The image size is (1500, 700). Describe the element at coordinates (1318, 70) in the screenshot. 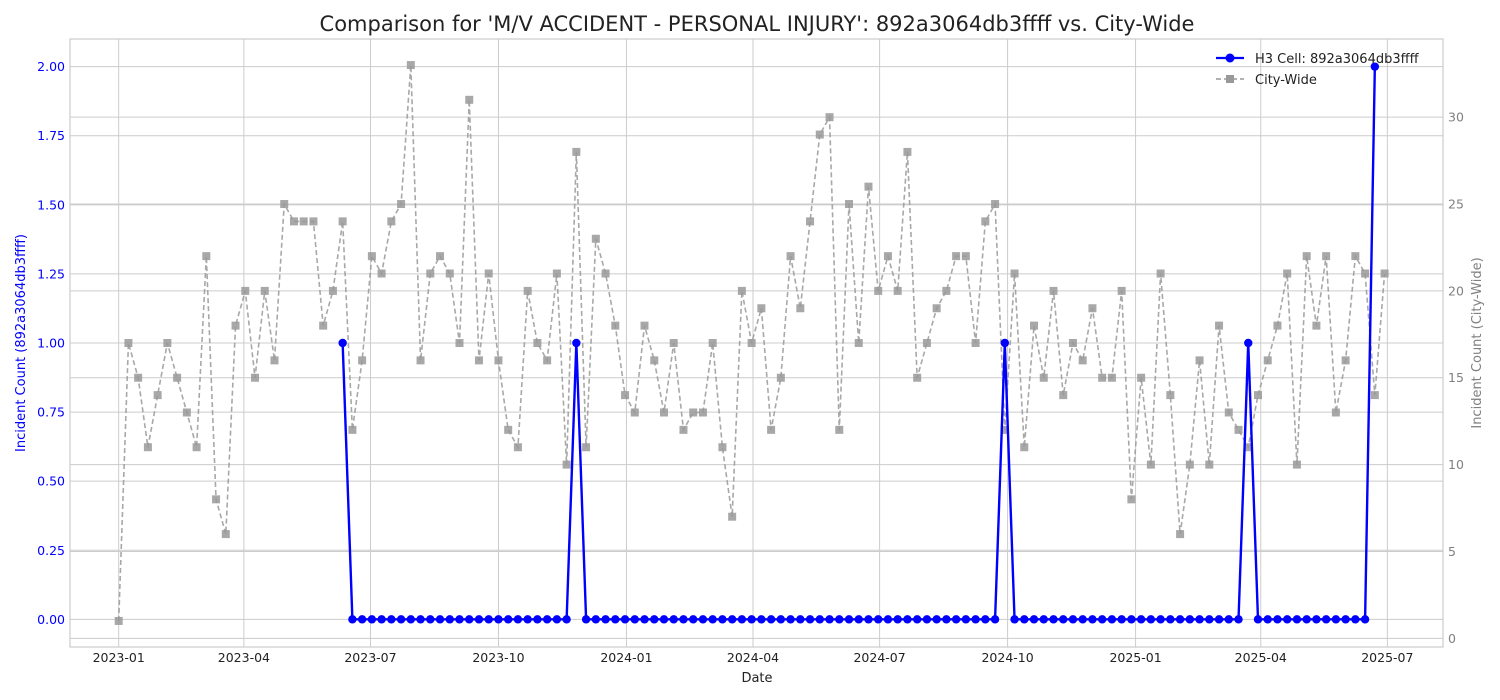

I see `legend: H3 Cell: 892a3064db3ffff City-Wide` at that location.